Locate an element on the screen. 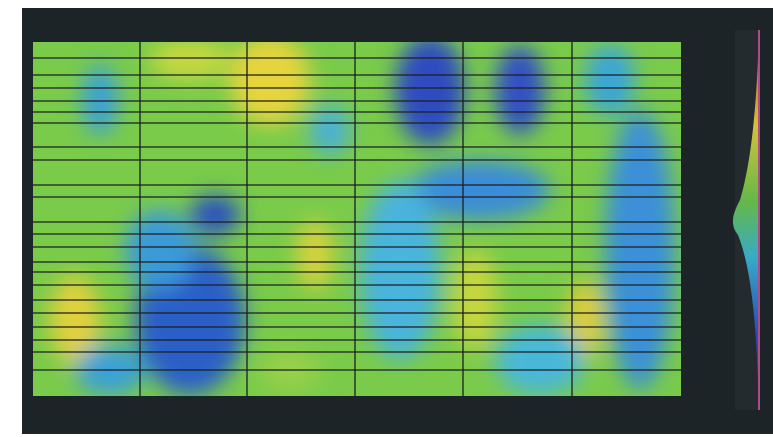  colorbar-histogram is located at coordinates (745, 220).